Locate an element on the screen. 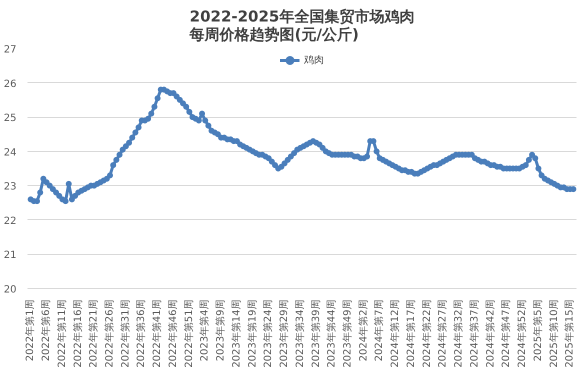 Image resolution: width=588 pixels, height=370 pixels. x-tick-label: 2024年第42周 is located at coordinates (490, 333).